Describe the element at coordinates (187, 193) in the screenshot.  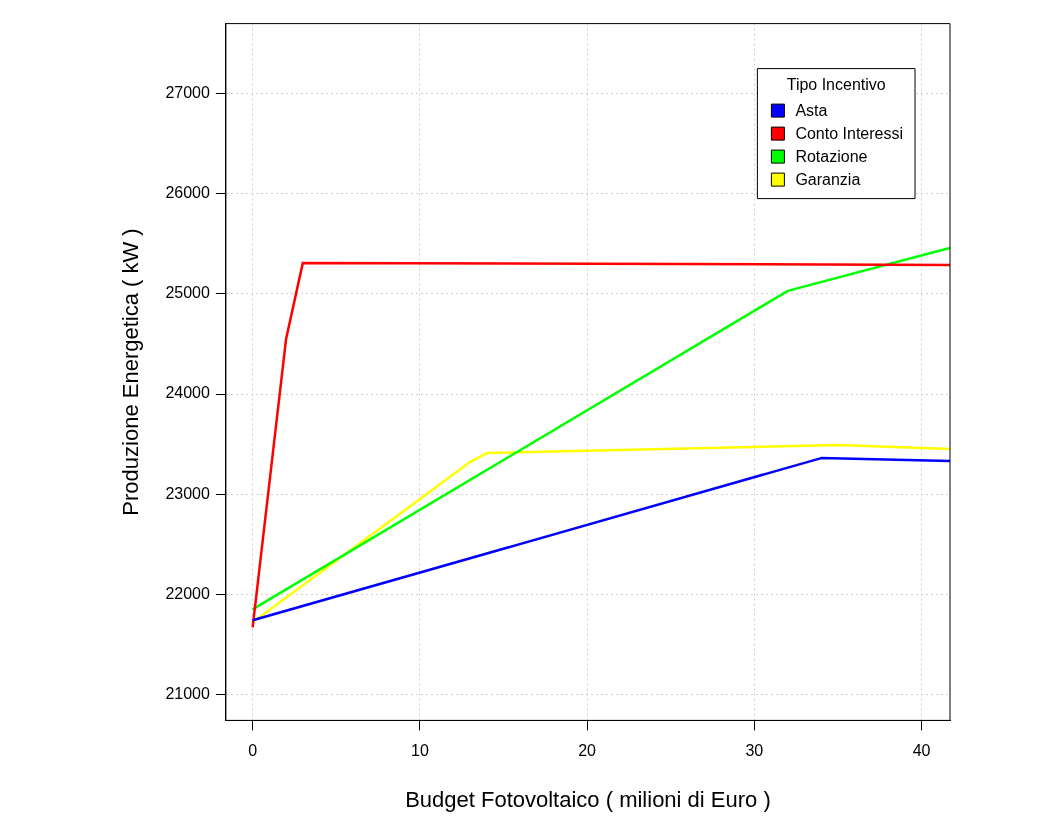
I see `y-tick-label: 26000` at that location.